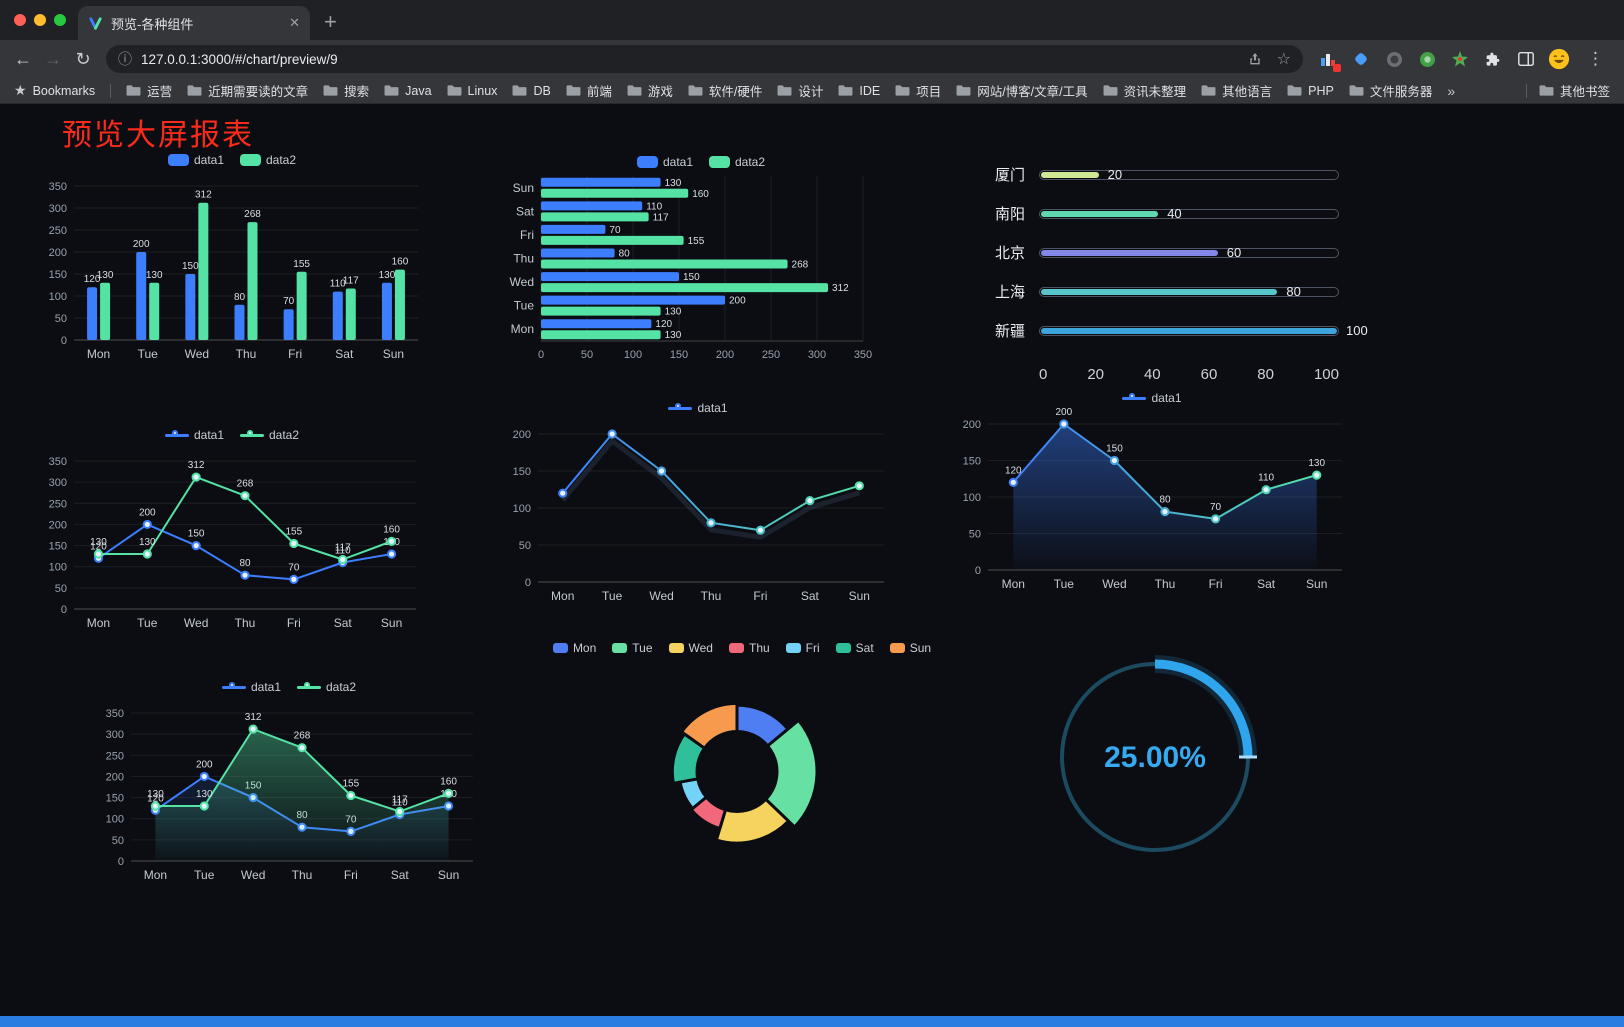 The height and width of the screenshot is (1027, 1624). Describe the element at coordinates (1394, 59) in the screenshot. I see `extension-dark-circle-icon` at that location.